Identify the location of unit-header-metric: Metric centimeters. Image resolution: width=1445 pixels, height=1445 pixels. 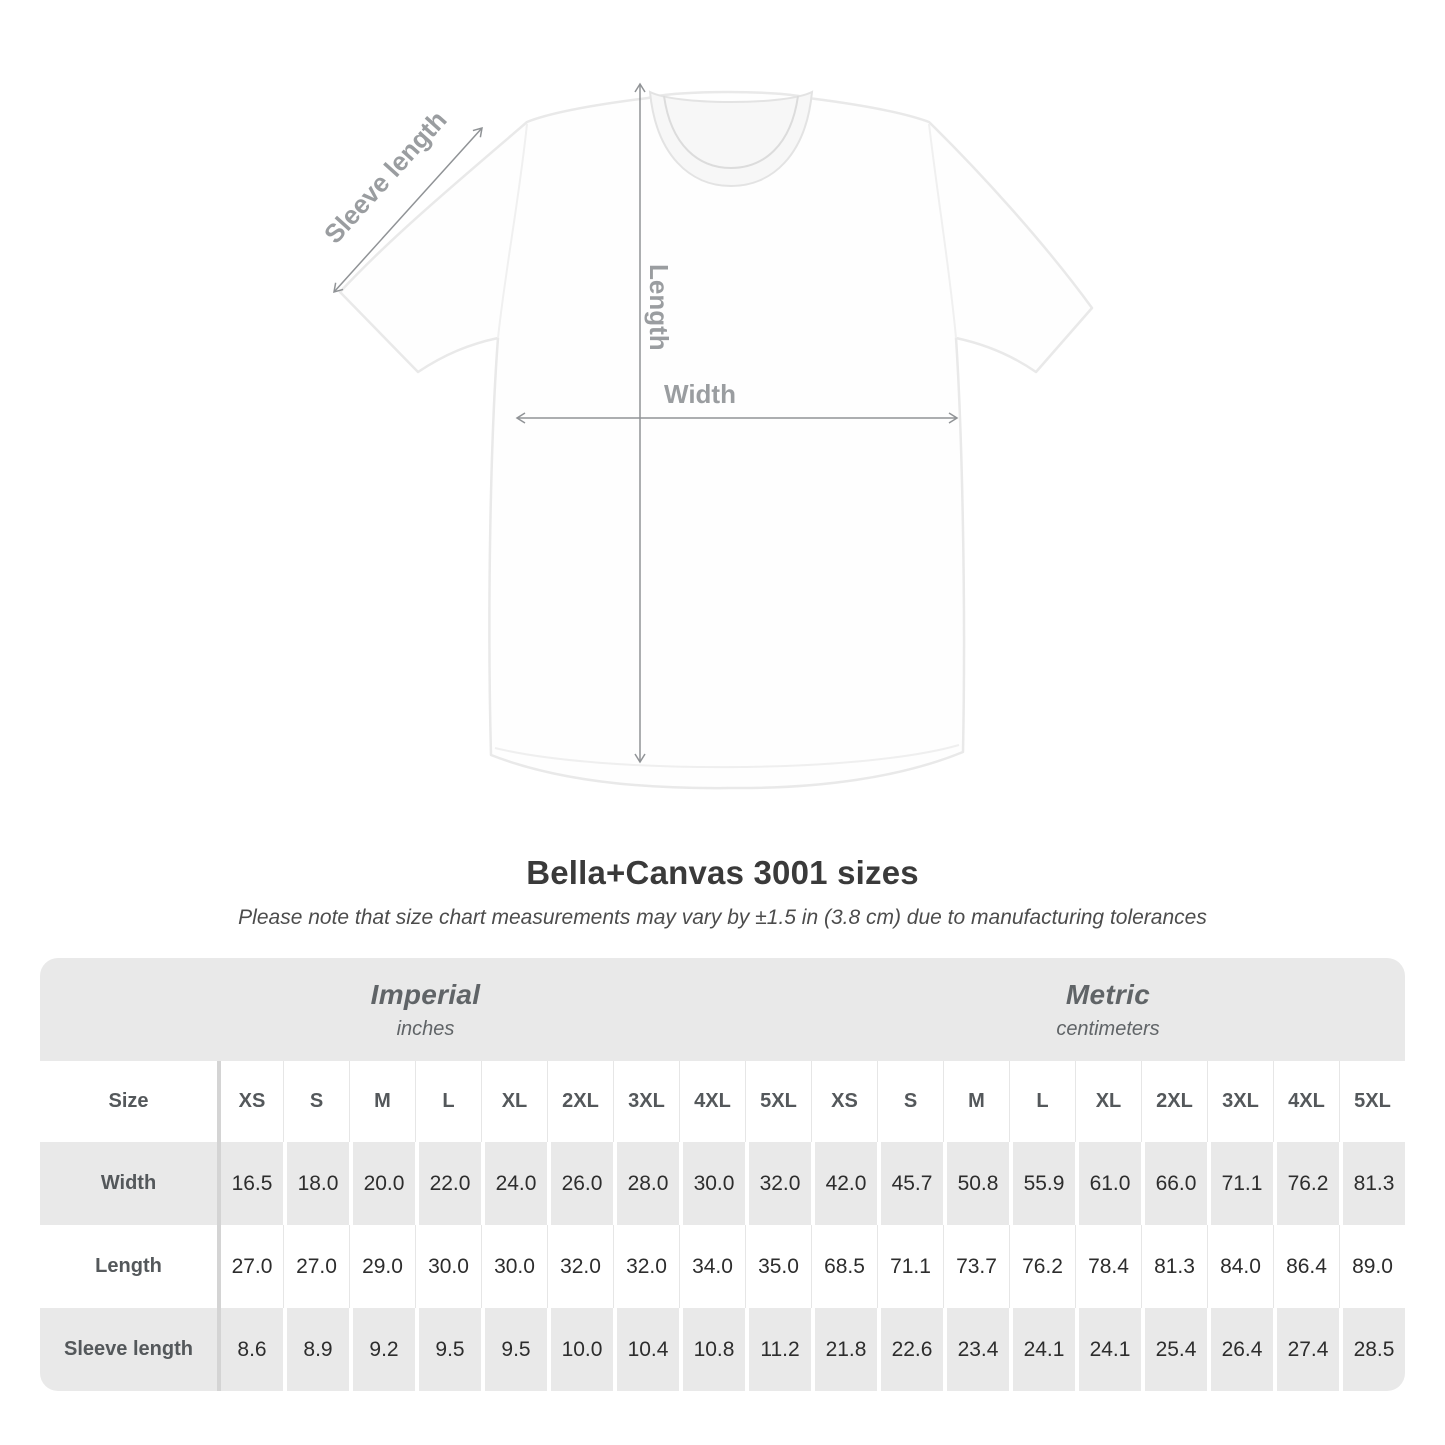
(1108, 1009).